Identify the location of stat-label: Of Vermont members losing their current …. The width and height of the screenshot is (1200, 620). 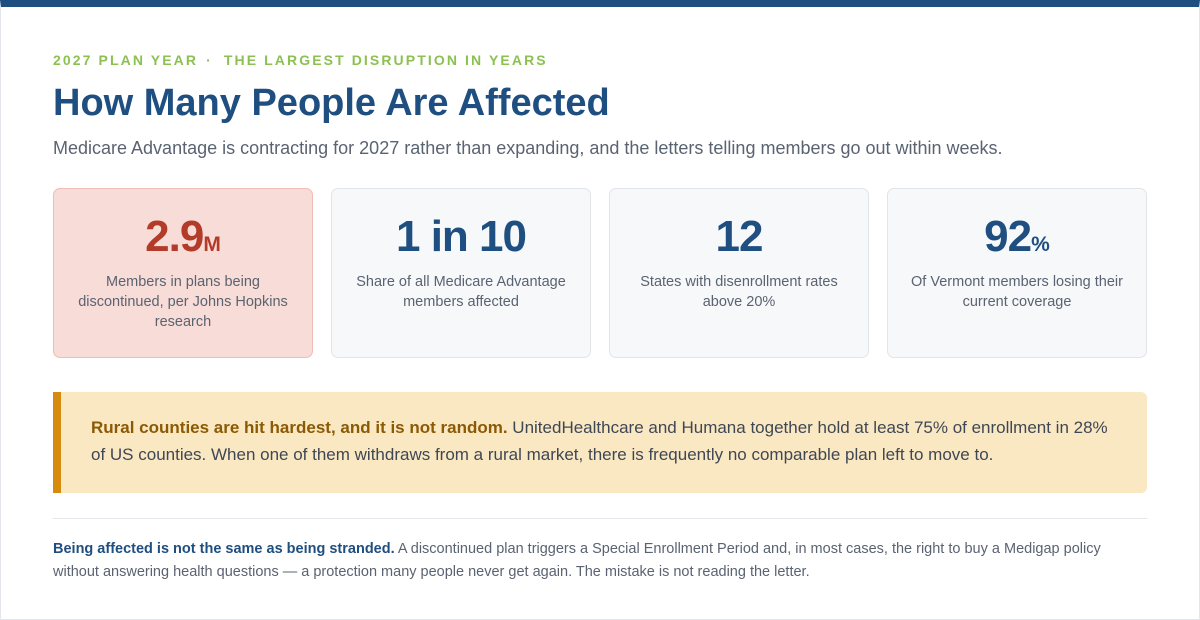
(1017, 292).